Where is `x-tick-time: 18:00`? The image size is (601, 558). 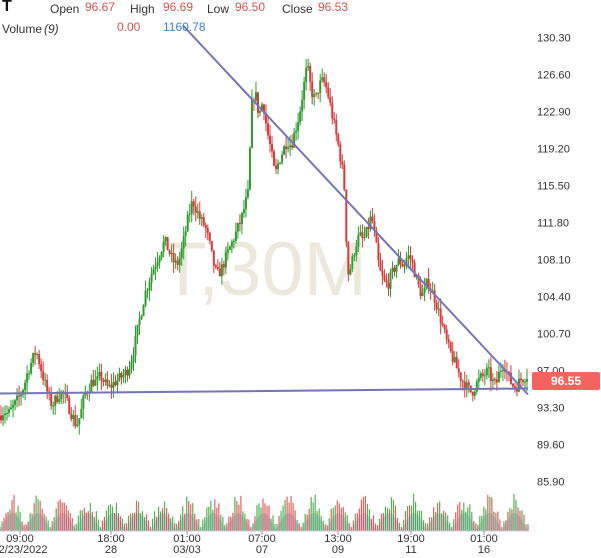 x-tick-time: 18:00 is located at coordinates (111, 539).